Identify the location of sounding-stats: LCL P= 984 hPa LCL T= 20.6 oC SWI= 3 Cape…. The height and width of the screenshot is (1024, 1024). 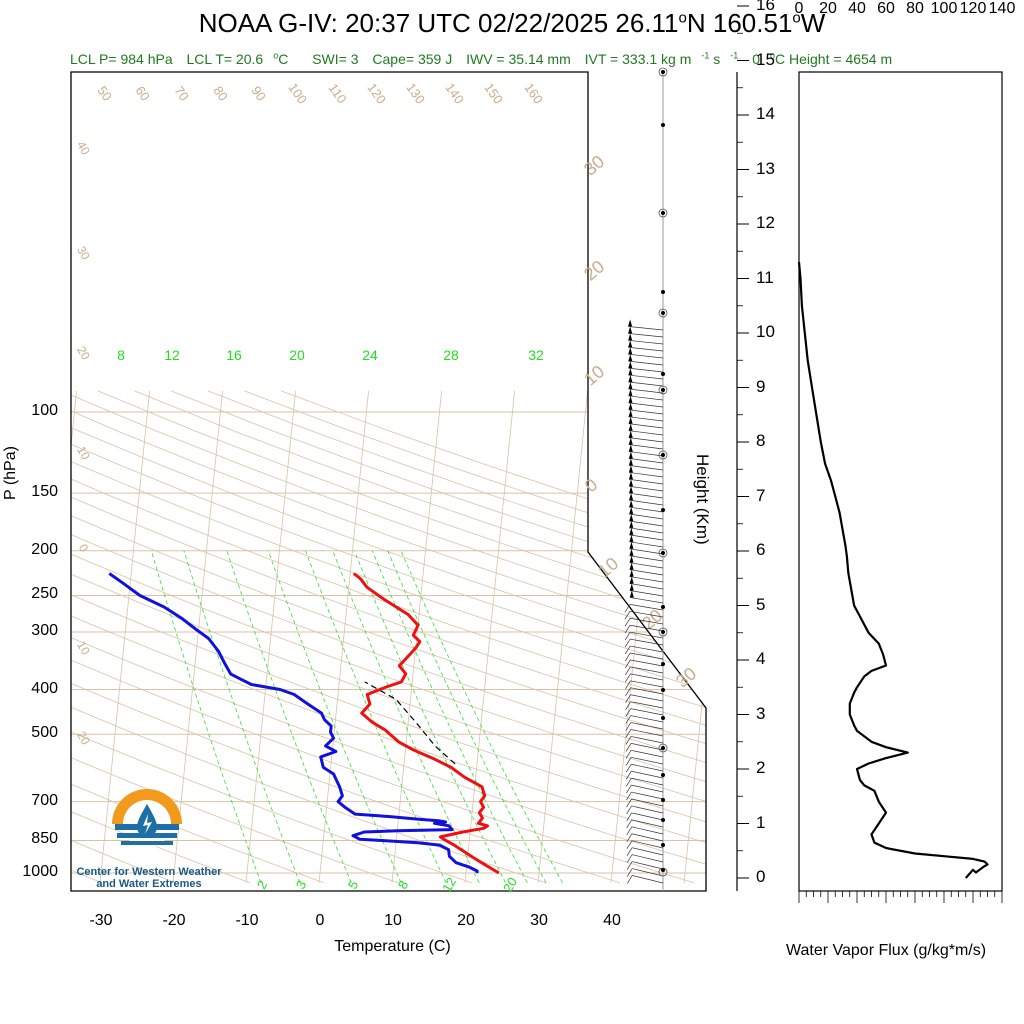
(491, 58).